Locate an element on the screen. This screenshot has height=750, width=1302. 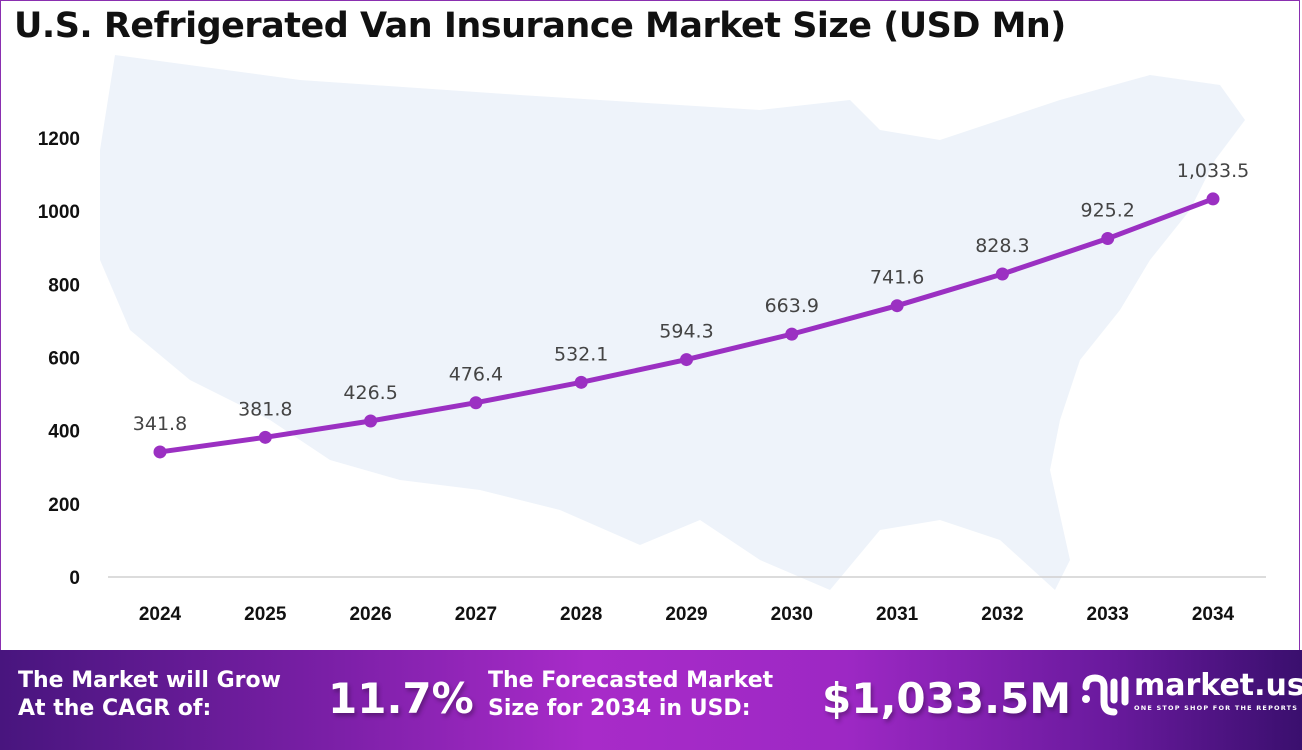
cagr-value: 11.7% is located at coordinates (401, 698).